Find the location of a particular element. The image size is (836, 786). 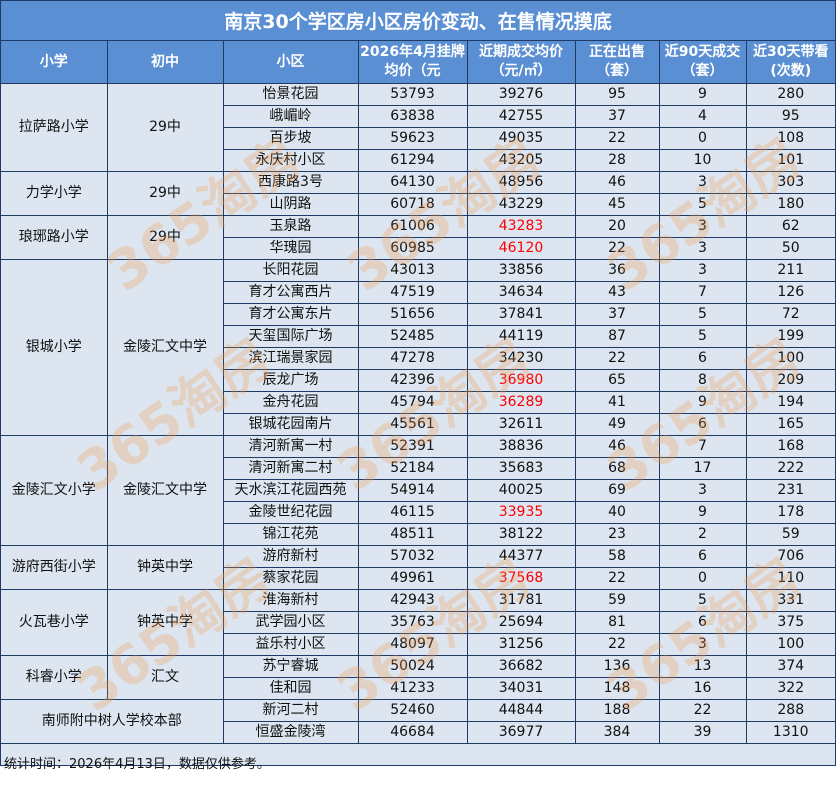

table-row: 永庆村小区 61294 43205 28 10 101 is located at coordinates (418, 160).